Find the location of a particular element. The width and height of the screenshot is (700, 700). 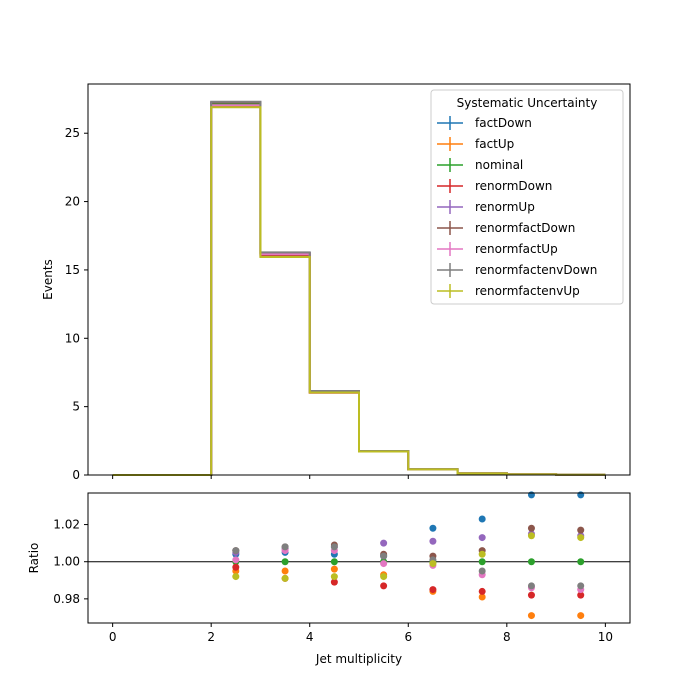

ratio-y-tick-label: 1.02 is located at coordinates (66, 525).